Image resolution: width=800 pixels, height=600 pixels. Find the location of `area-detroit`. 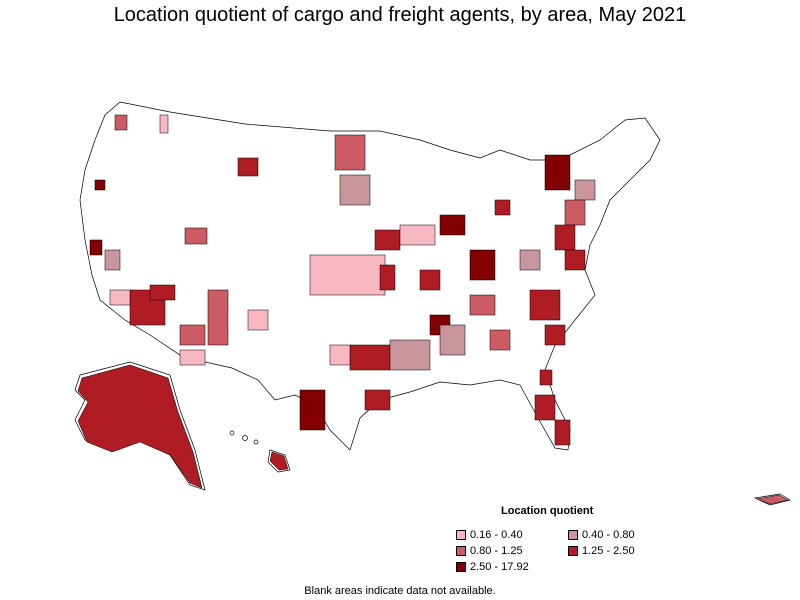

area-detroit is located at coordinates (502, 207).